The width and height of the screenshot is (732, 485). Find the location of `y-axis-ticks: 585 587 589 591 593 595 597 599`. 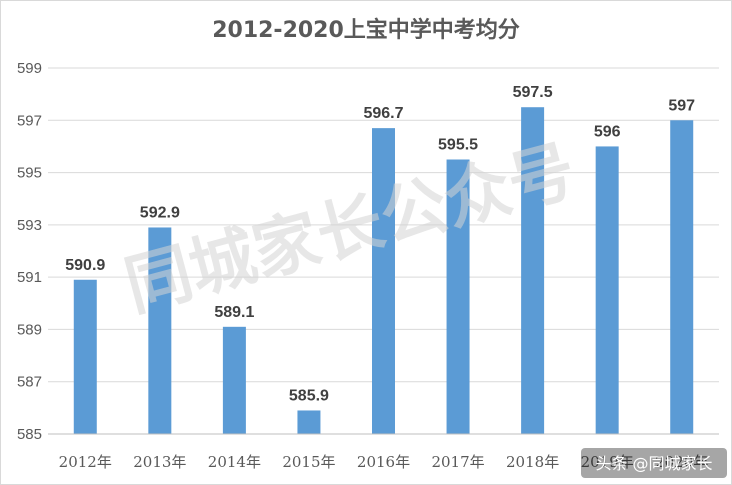

y-axis-ticks: 585 587 589 591 593 595 597 599 is located at coordinates (29, 251).